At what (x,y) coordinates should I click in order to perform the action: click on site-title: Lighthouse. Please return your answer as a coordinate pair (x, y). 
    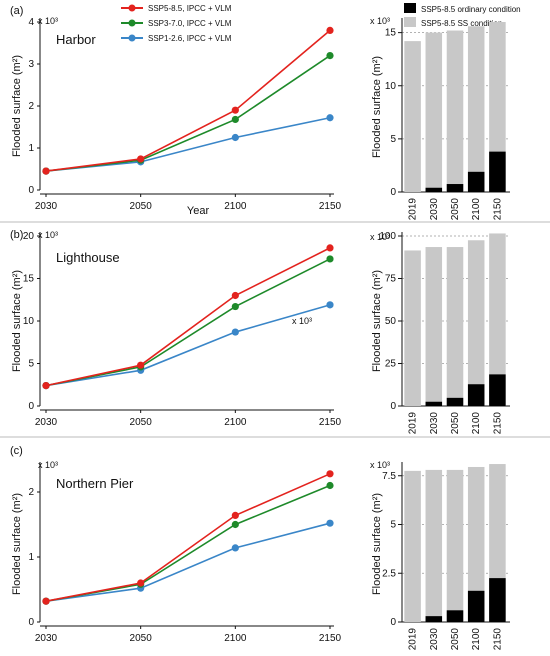
    Looking at the image, I should click on (88, 257).